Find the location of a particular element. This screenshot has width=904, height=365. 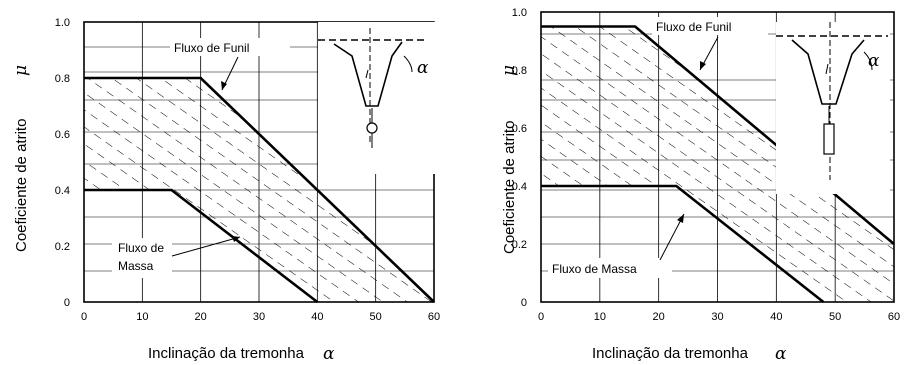

outlet-slot is located at coordinates (829, 139).